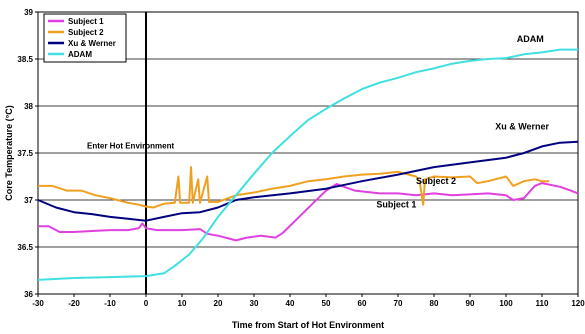 This screenshot has width=585, height=334. I want to click on legend-label-subject-2: Subject 2, so click(86, 32).